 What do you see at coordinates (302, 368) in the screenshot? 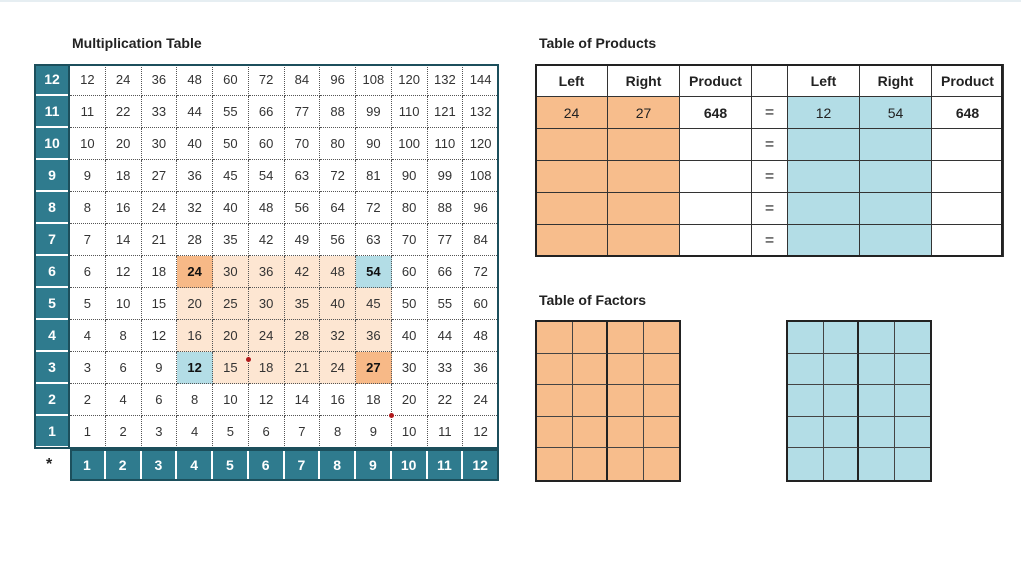
I see `grid-cell: 21` at bounding box center [302, 368].